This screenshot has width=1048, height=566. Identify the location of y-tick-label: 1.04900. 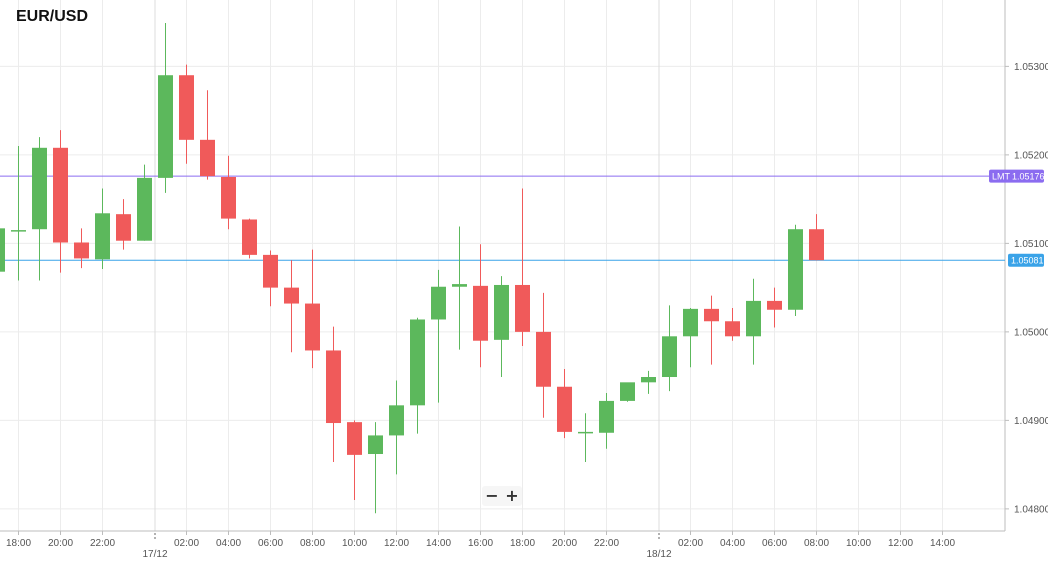
(1031, 421).